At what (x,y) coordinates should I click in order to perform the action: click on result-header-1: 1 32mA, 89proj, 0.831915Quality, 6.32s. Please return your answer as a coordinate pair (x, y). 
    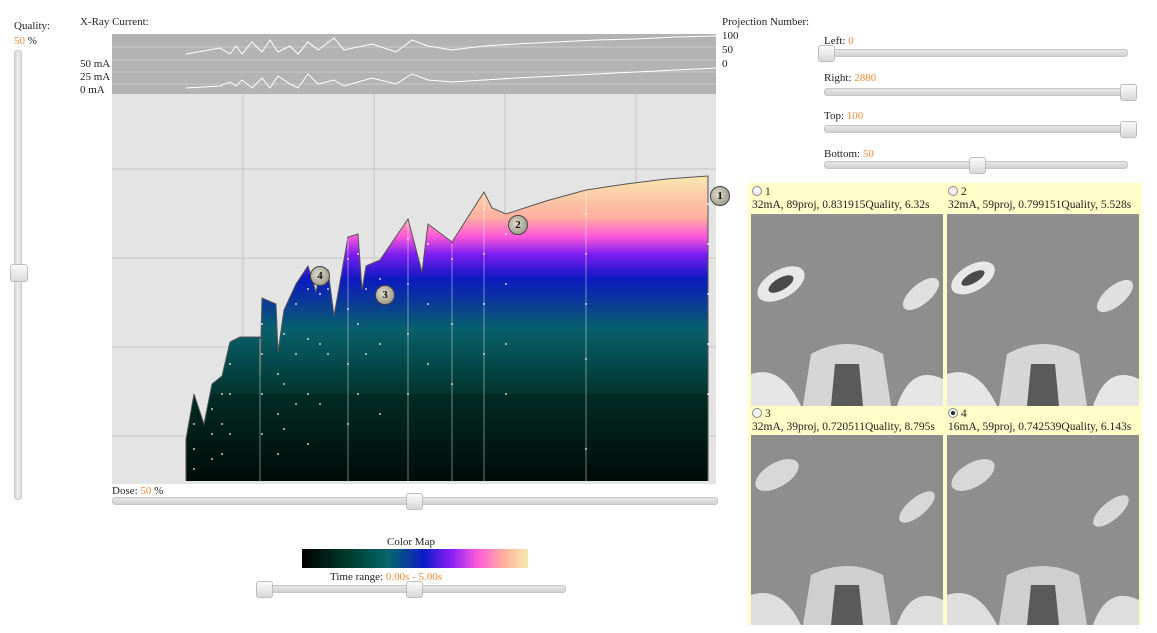
    Looking at the image, I should click on (848, 199).